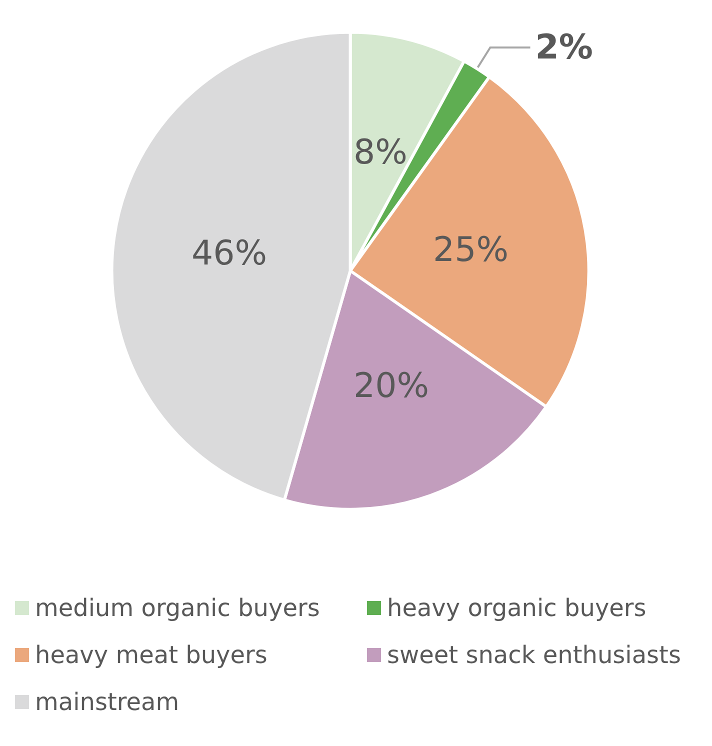 The height and width of the screenshot is (746, 712). Describe the element at coordinates (470, 250) in the screenshot. I see `data-label: 25%` at that location.